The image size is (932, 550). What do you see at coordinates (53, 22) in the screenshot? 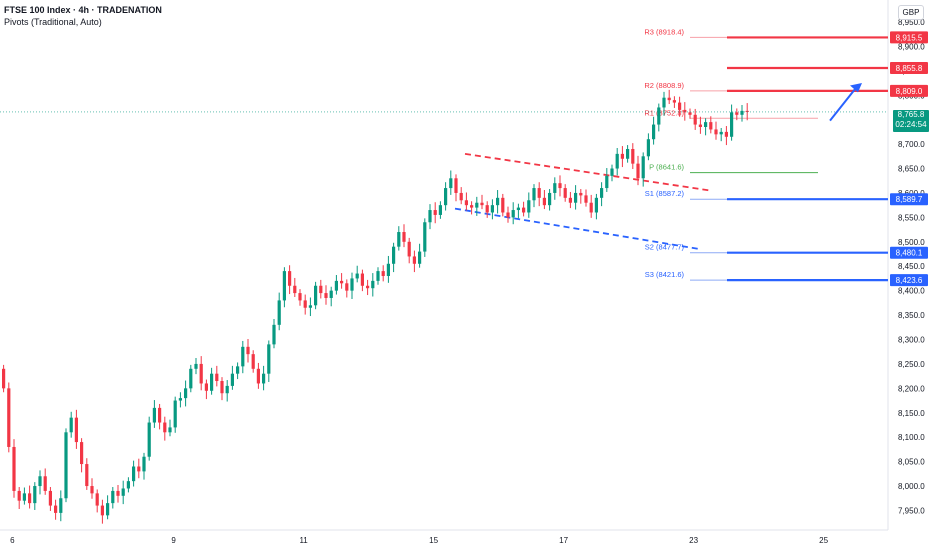
I see `indicator-label: Pivots (Traditional, Auto)` at bounding box center [53, 22].